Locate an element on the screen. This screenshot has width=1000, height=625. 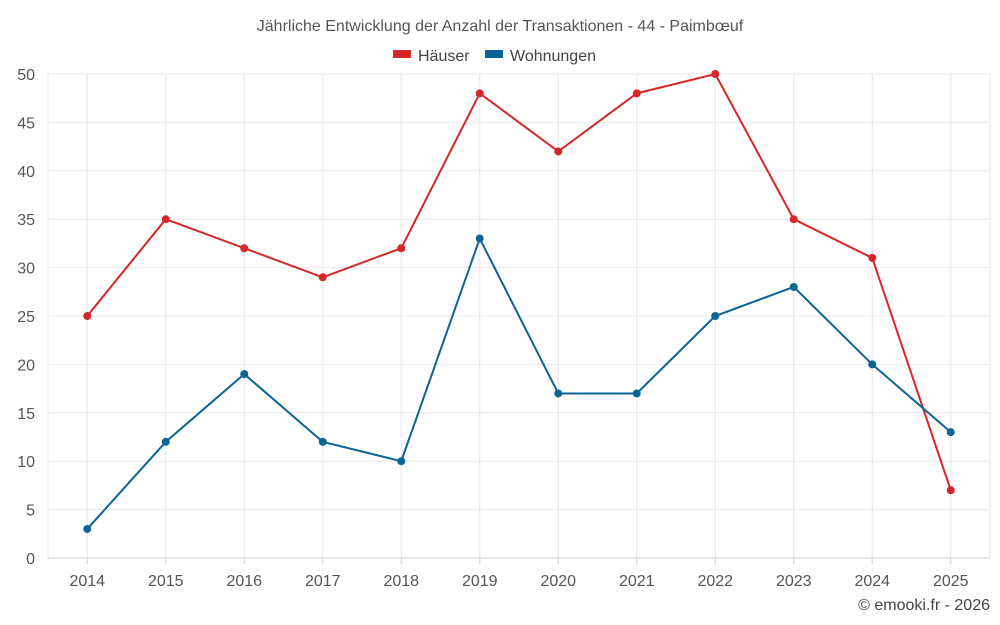
y-tick-label-5: 5 is located at coordinates (30, 511).